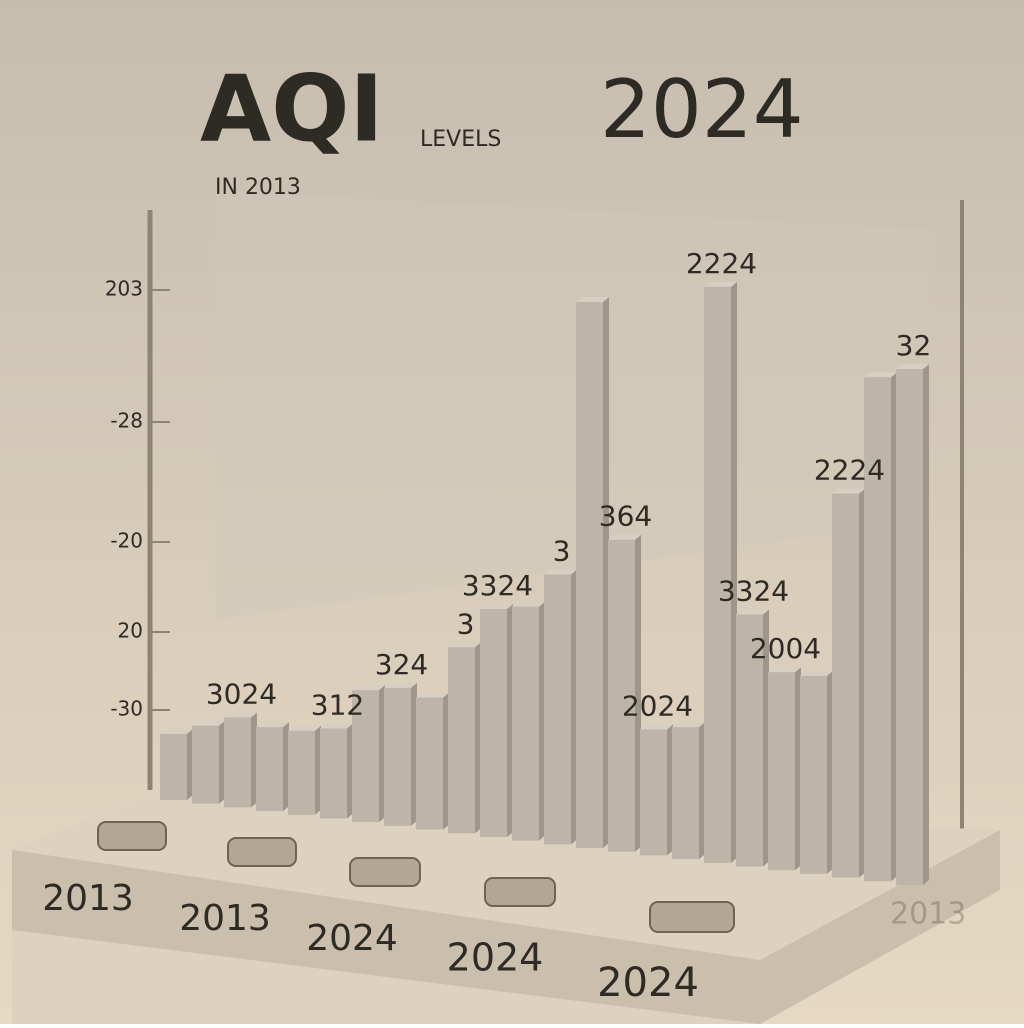  I want to click on bar-annotation: 324, so click(401, 664).